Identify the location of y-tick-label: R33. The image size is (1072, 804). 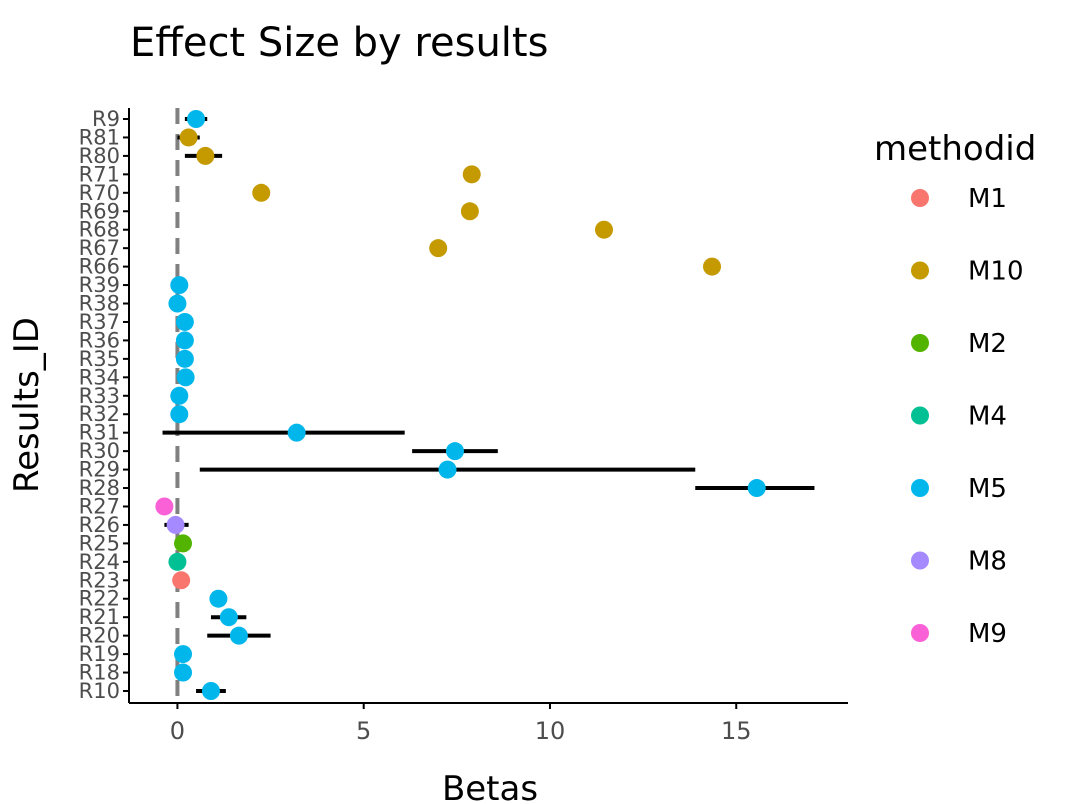
(99, 396).